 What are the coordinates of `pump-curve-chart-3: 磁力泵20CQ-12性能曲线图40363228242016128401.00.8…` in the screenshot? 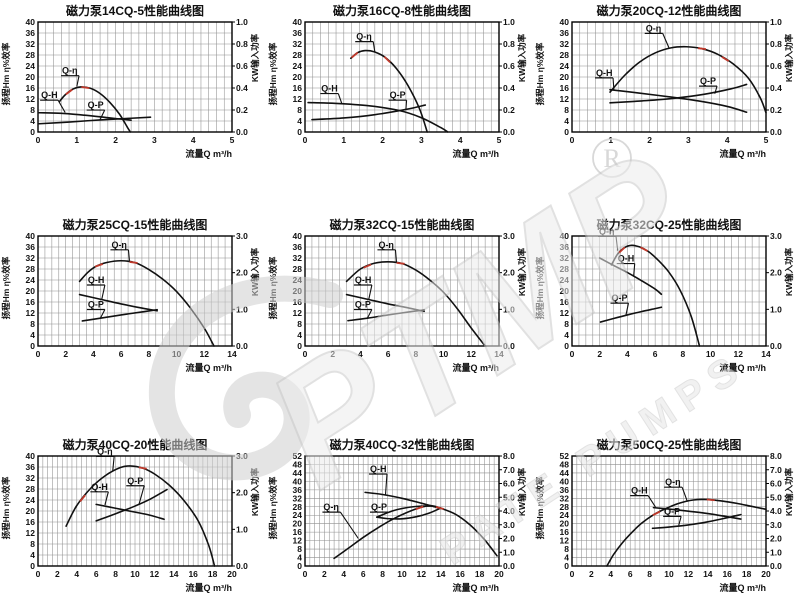 It's located at (664, 81).